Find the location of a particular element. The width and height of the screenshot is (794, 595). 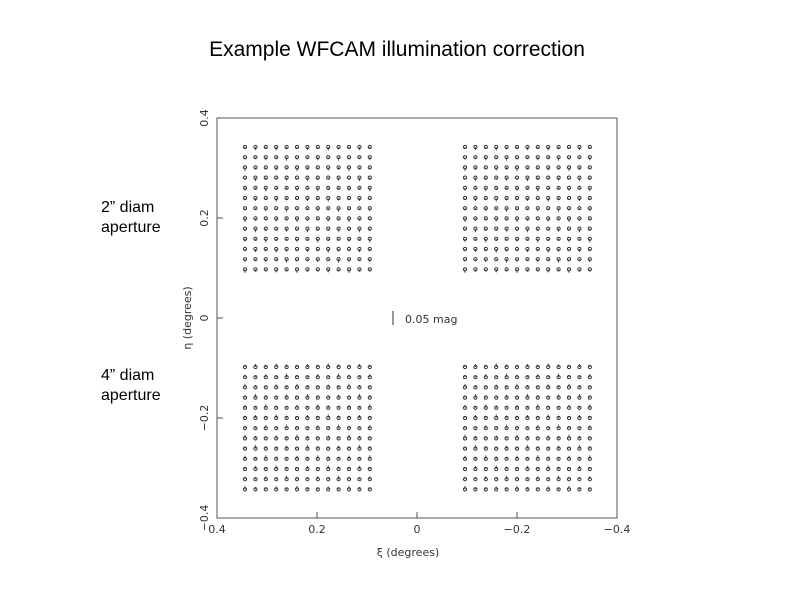

x-tick-label: 0.4 is located at coordinates (217, 529).